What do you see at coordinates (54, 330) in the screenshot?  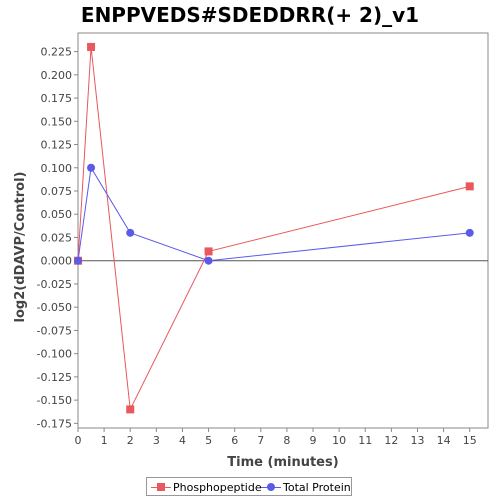 I see `y-tick-label: -0.075` at bounding box center [54, 330].